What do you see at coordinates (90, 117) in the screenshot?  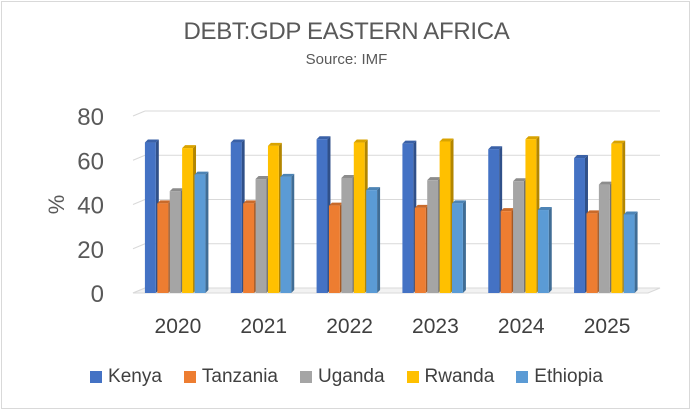 I see `y-tick-label: 80` at bounding box center [90, 117].